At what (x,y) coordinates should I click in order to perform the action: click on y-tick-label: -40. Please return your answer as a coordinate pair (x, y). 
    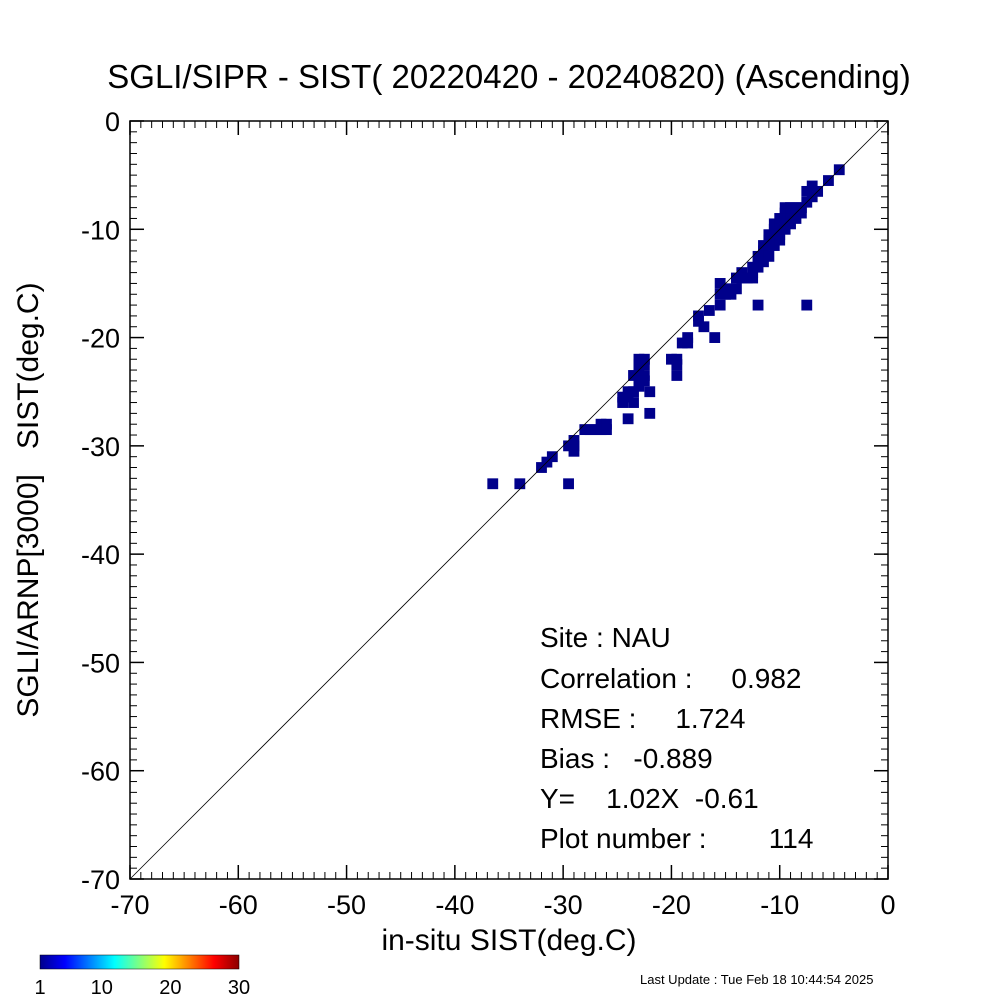
    Looking at the image, I should click on (100, 555).